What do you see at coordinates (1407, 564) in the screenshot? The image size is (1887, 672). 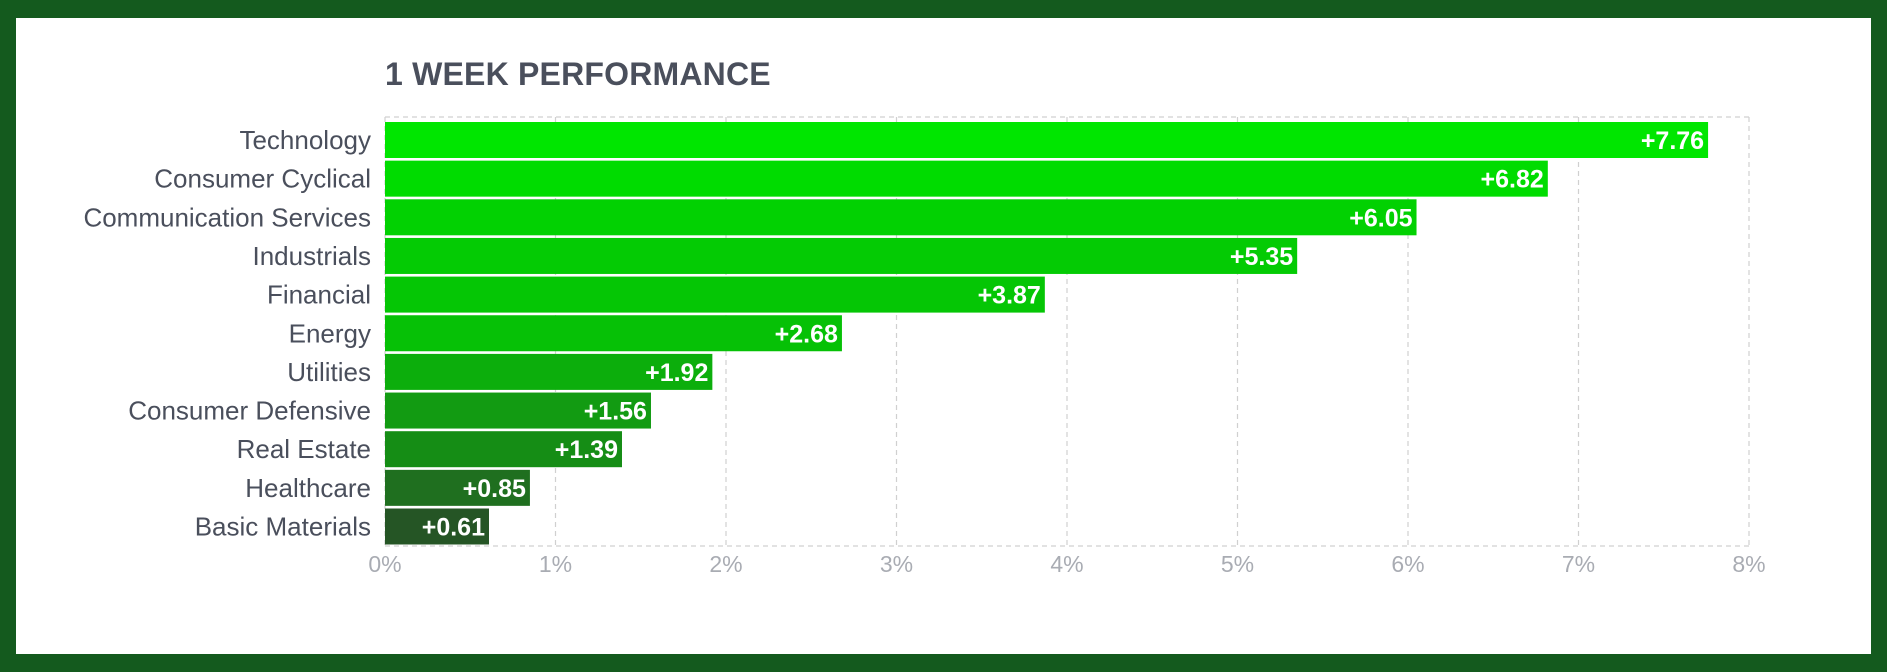 I see `x-tick-label: 6%` at bounding box center [1407, 564].